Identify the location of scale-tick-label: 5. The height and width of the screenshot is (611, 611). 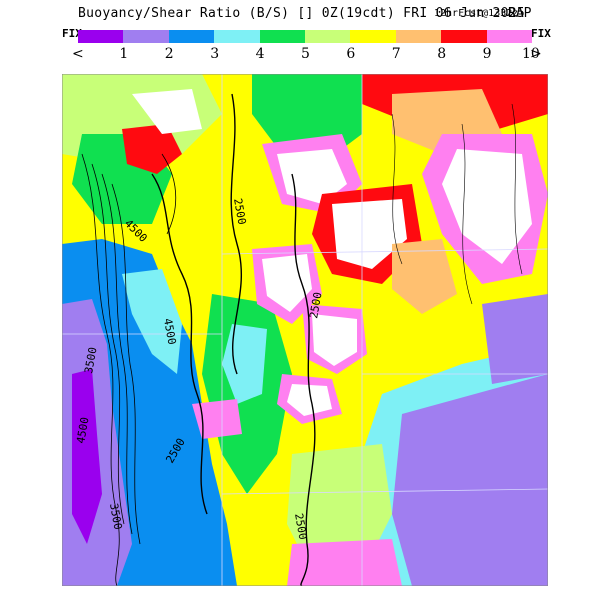
(305, 54).